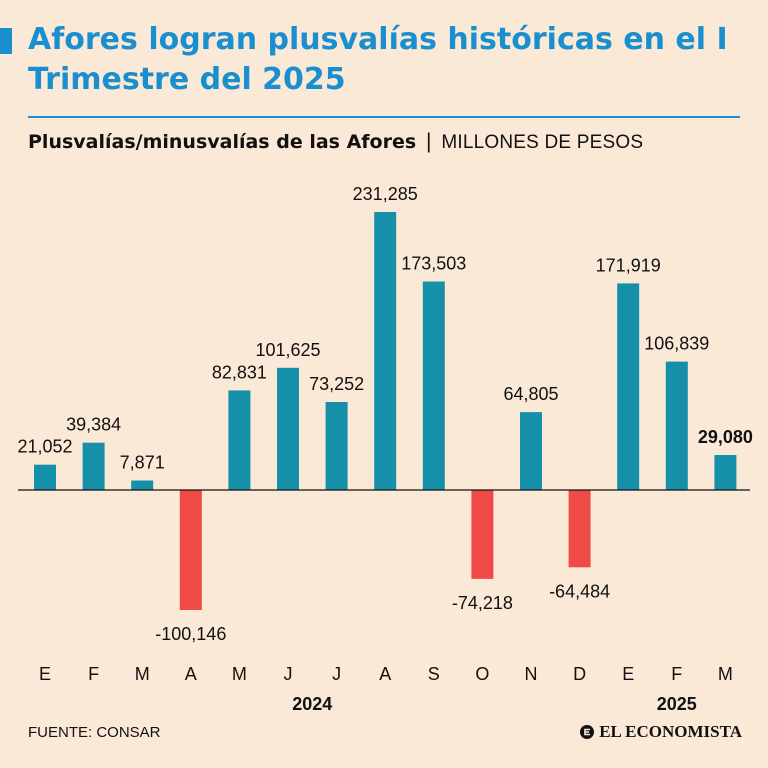 This screenshot has height=768, width=768. Describe the element at coordinates (587, 732) in the screenshot. I see `brand-e-icon` at that location.